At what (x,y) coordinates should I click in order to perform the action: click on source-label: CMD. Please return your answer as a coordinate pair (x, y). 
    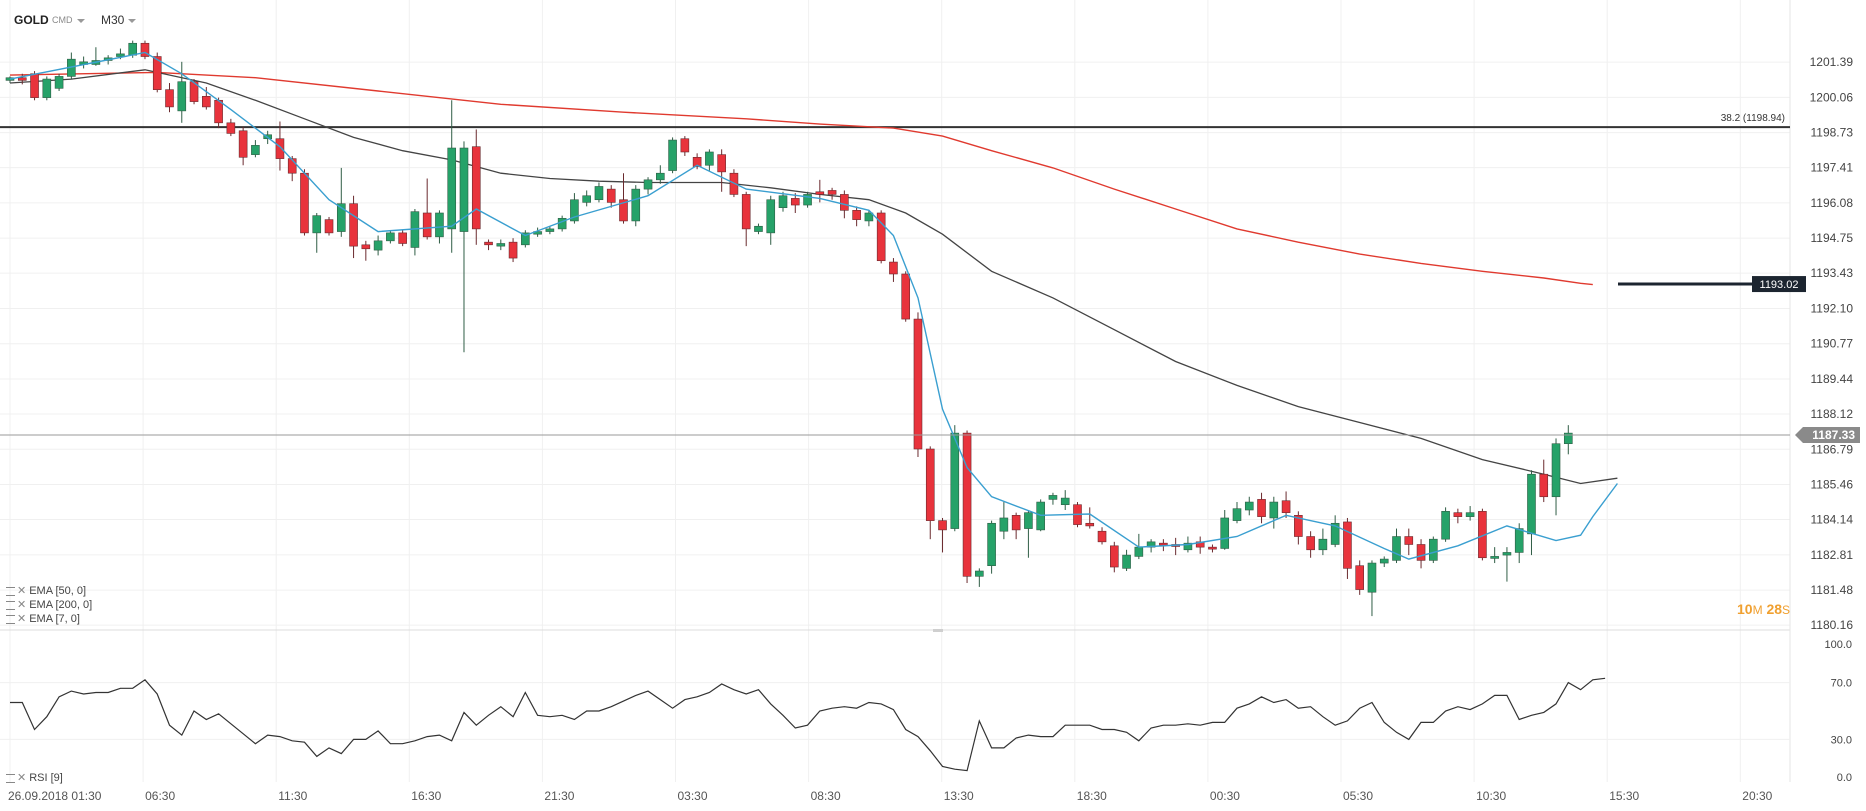
    Looking at the image, I should click on (68, 20).